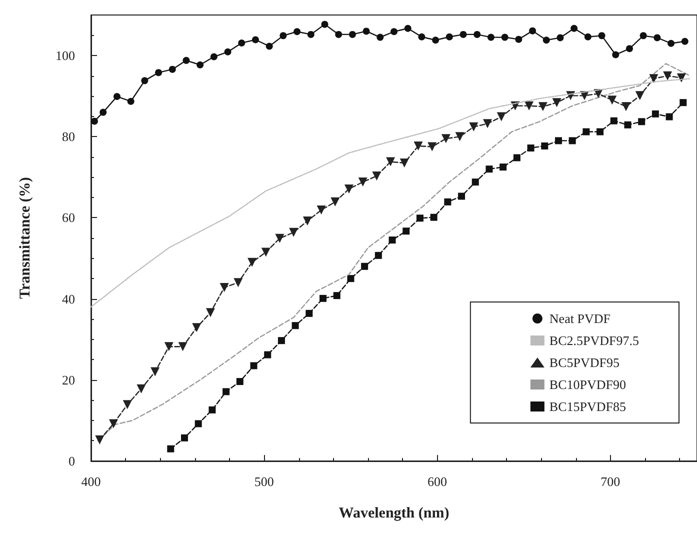 Image resolution: width=697 pixels, height=533 pixels. Describe the element at coordinates (68, 298) in the screenshot. I see `y-tick-label: 40` at that location.